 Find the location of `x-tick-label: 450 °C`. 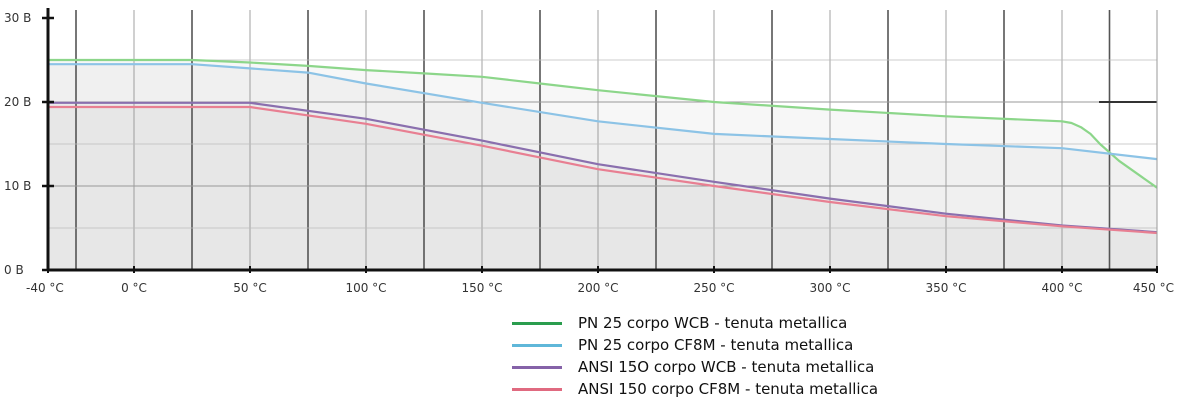

x-tick-label: 450 °C is located at coordinates (1153, 288).